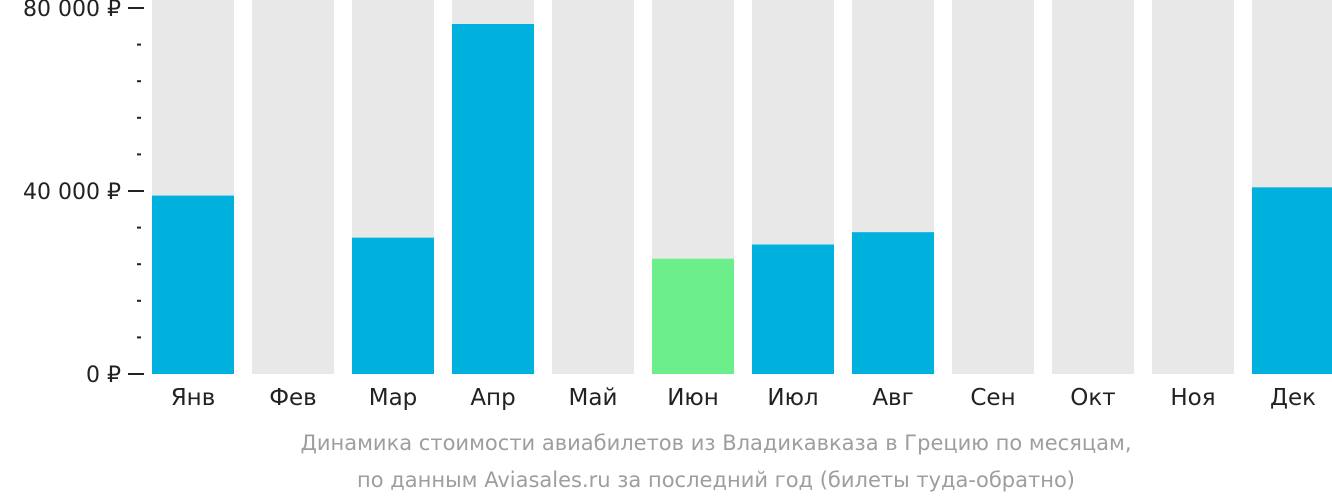 Image resolution: width=1332 pixels, height=502 pixels. Describe the element at coordinates (792, 398) in the screenshot. I see `x-tick-label-month-7: Июл` at that location.